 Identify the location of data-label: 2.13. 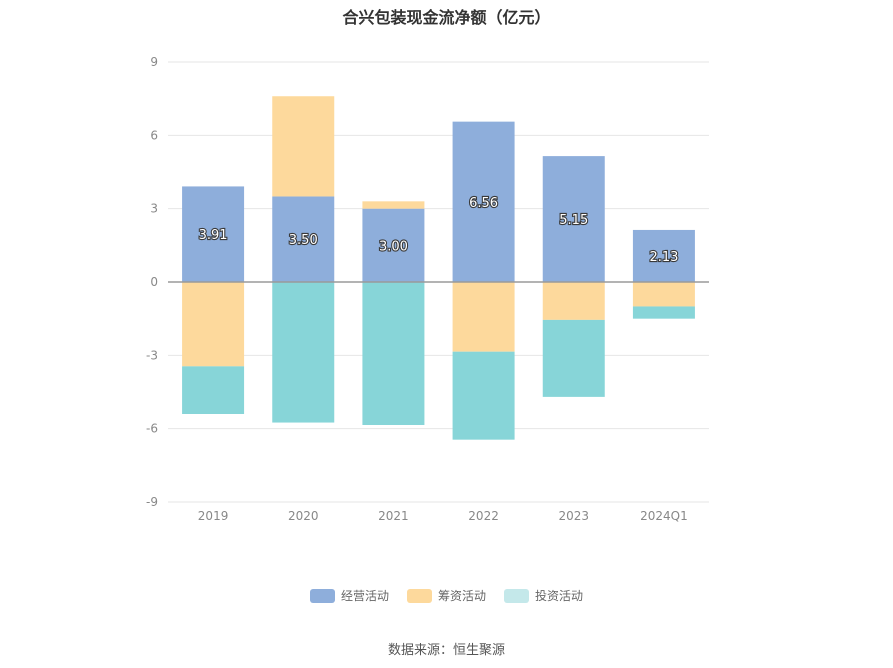
(663, 257).